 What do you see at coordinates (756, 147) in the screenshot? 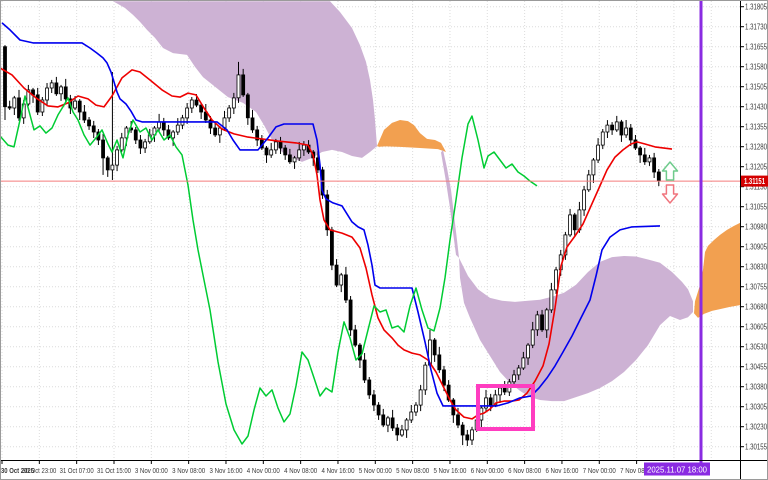
I see `price-axis-label: 1.31280` at bounding box center [756, 147].